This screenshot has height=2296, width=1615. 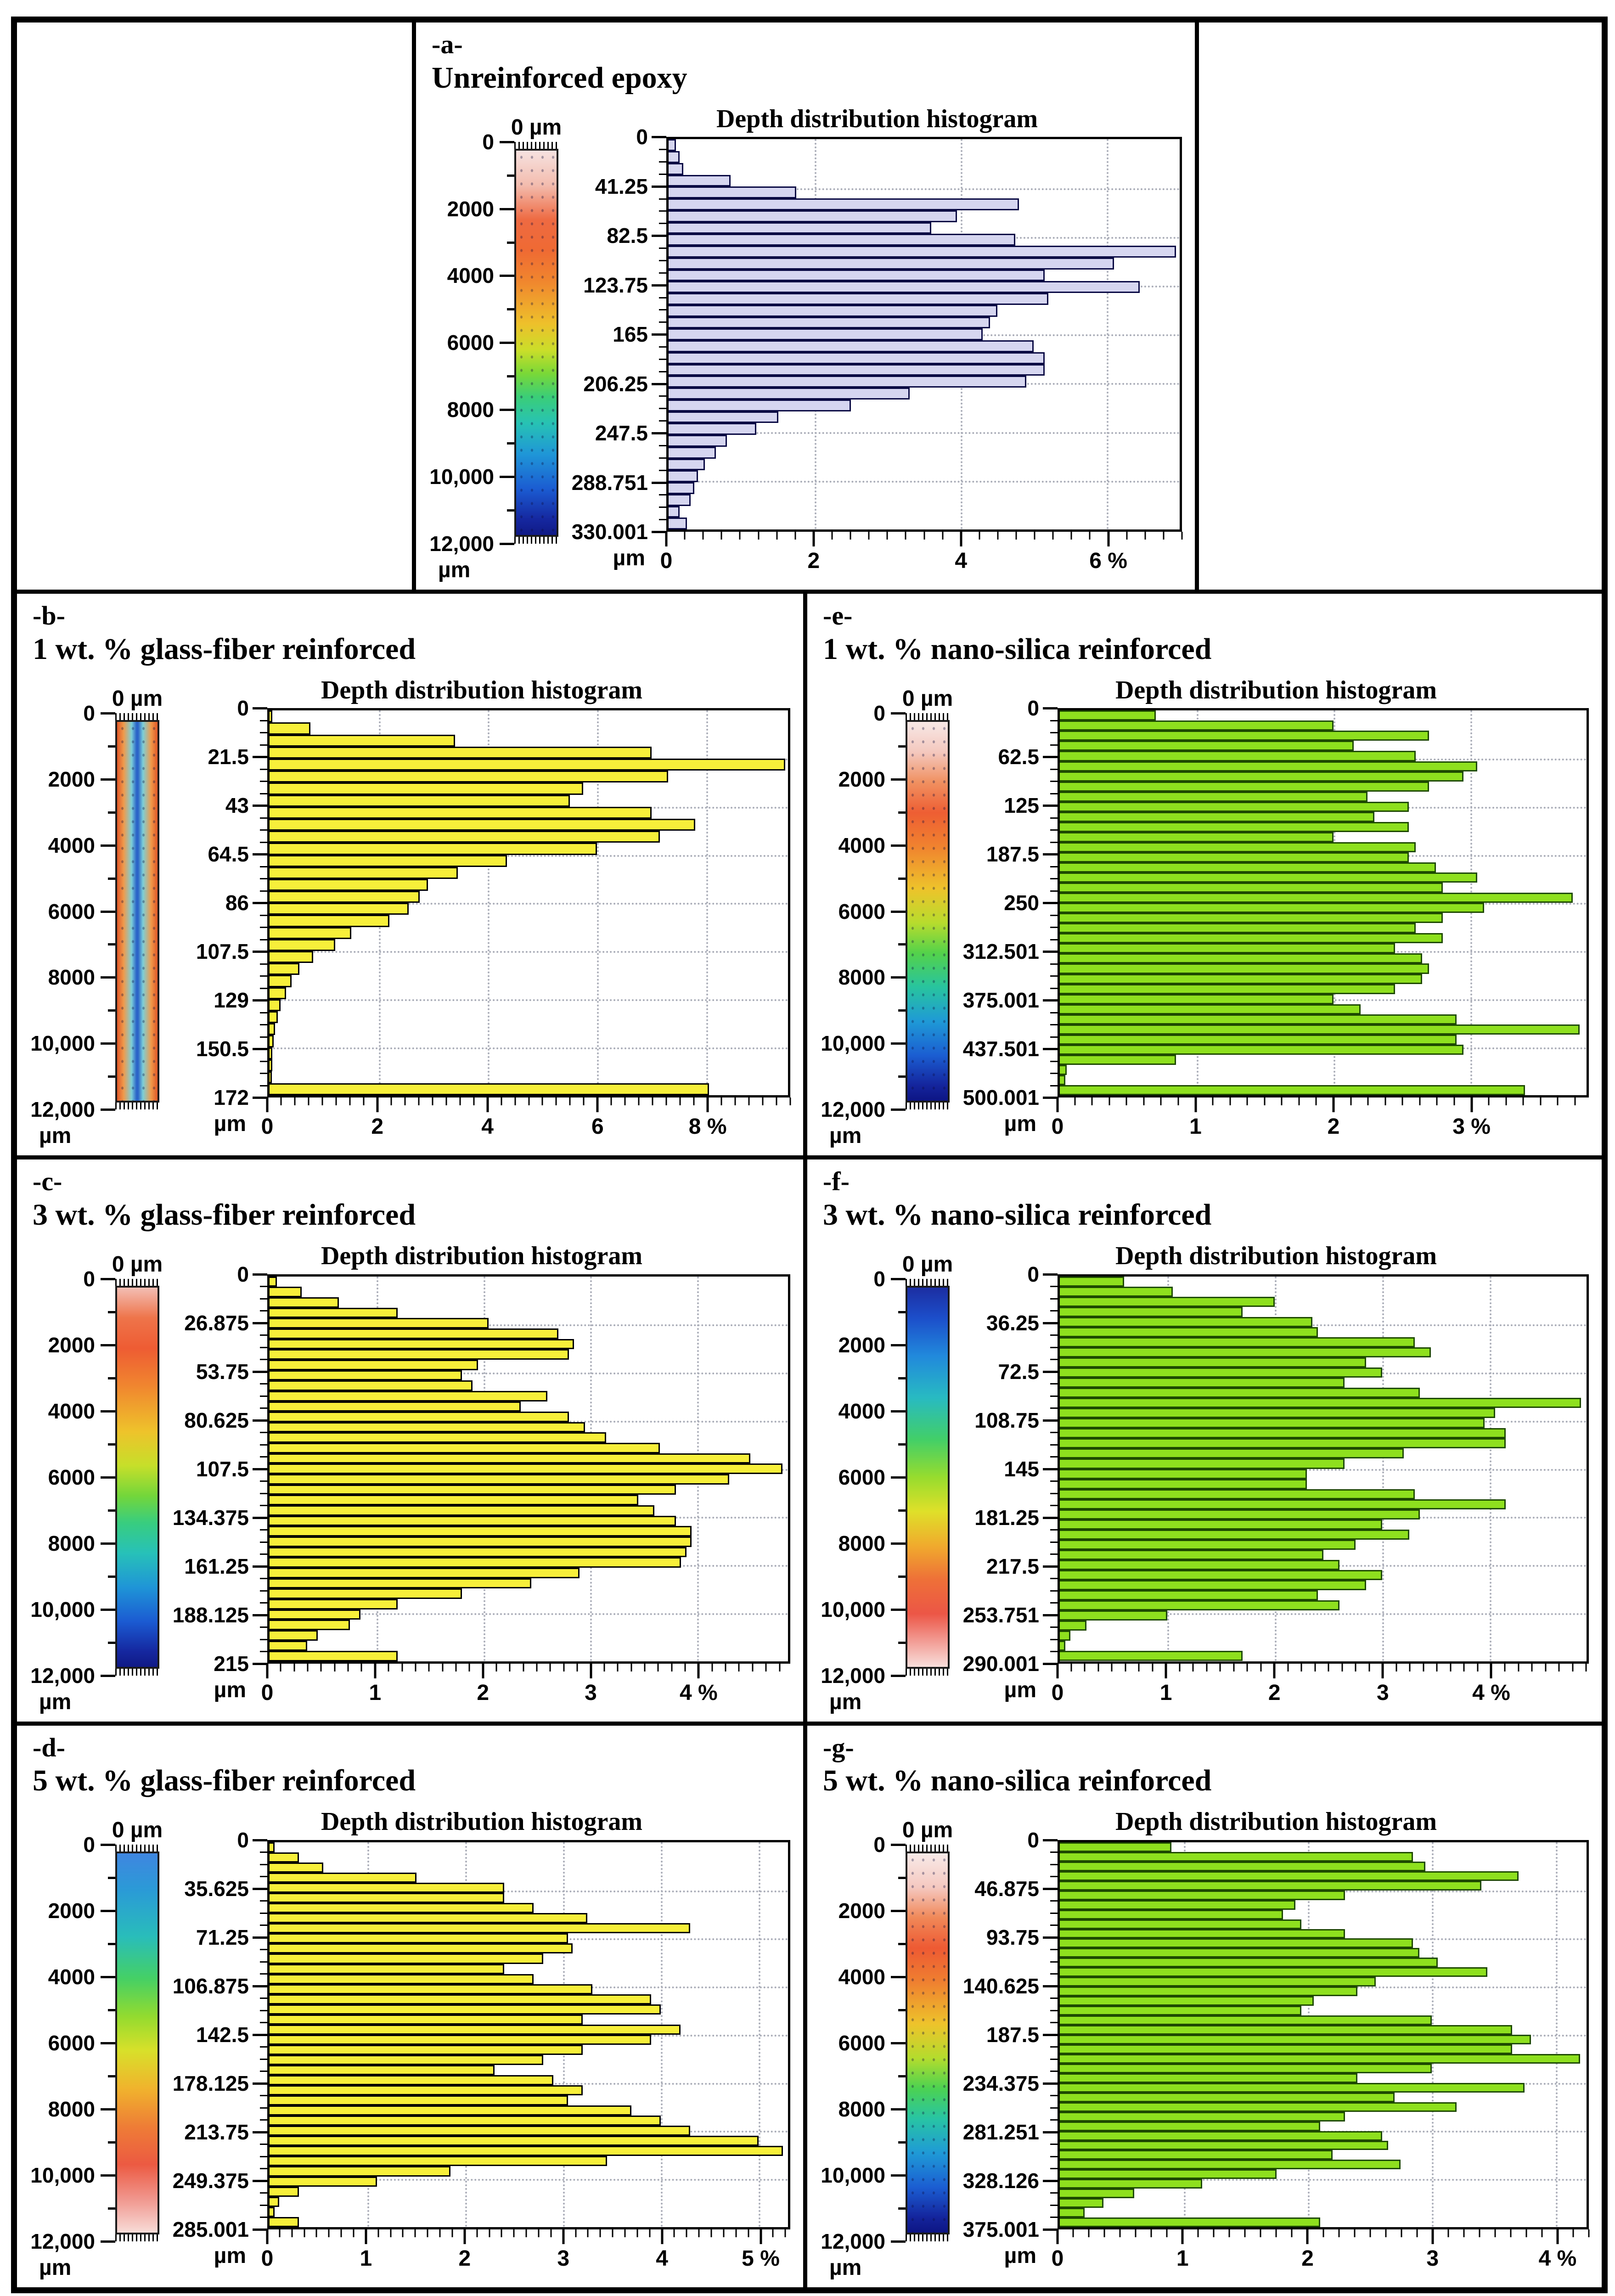 What do you see at coordinates (879, 713) in the screenshot?
I see `strip-axis-tick-label: 0` at bounding box center [879, 713].